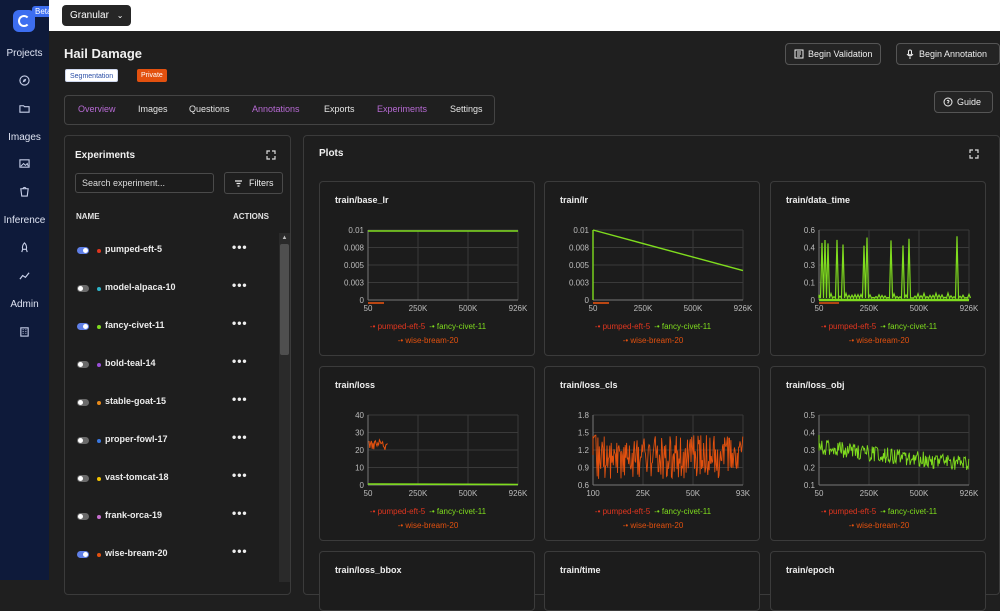 The width and height of the screenshot is (1000, 611). I want to click on experiment-name: fancy-civet-11, so click(135, 325).